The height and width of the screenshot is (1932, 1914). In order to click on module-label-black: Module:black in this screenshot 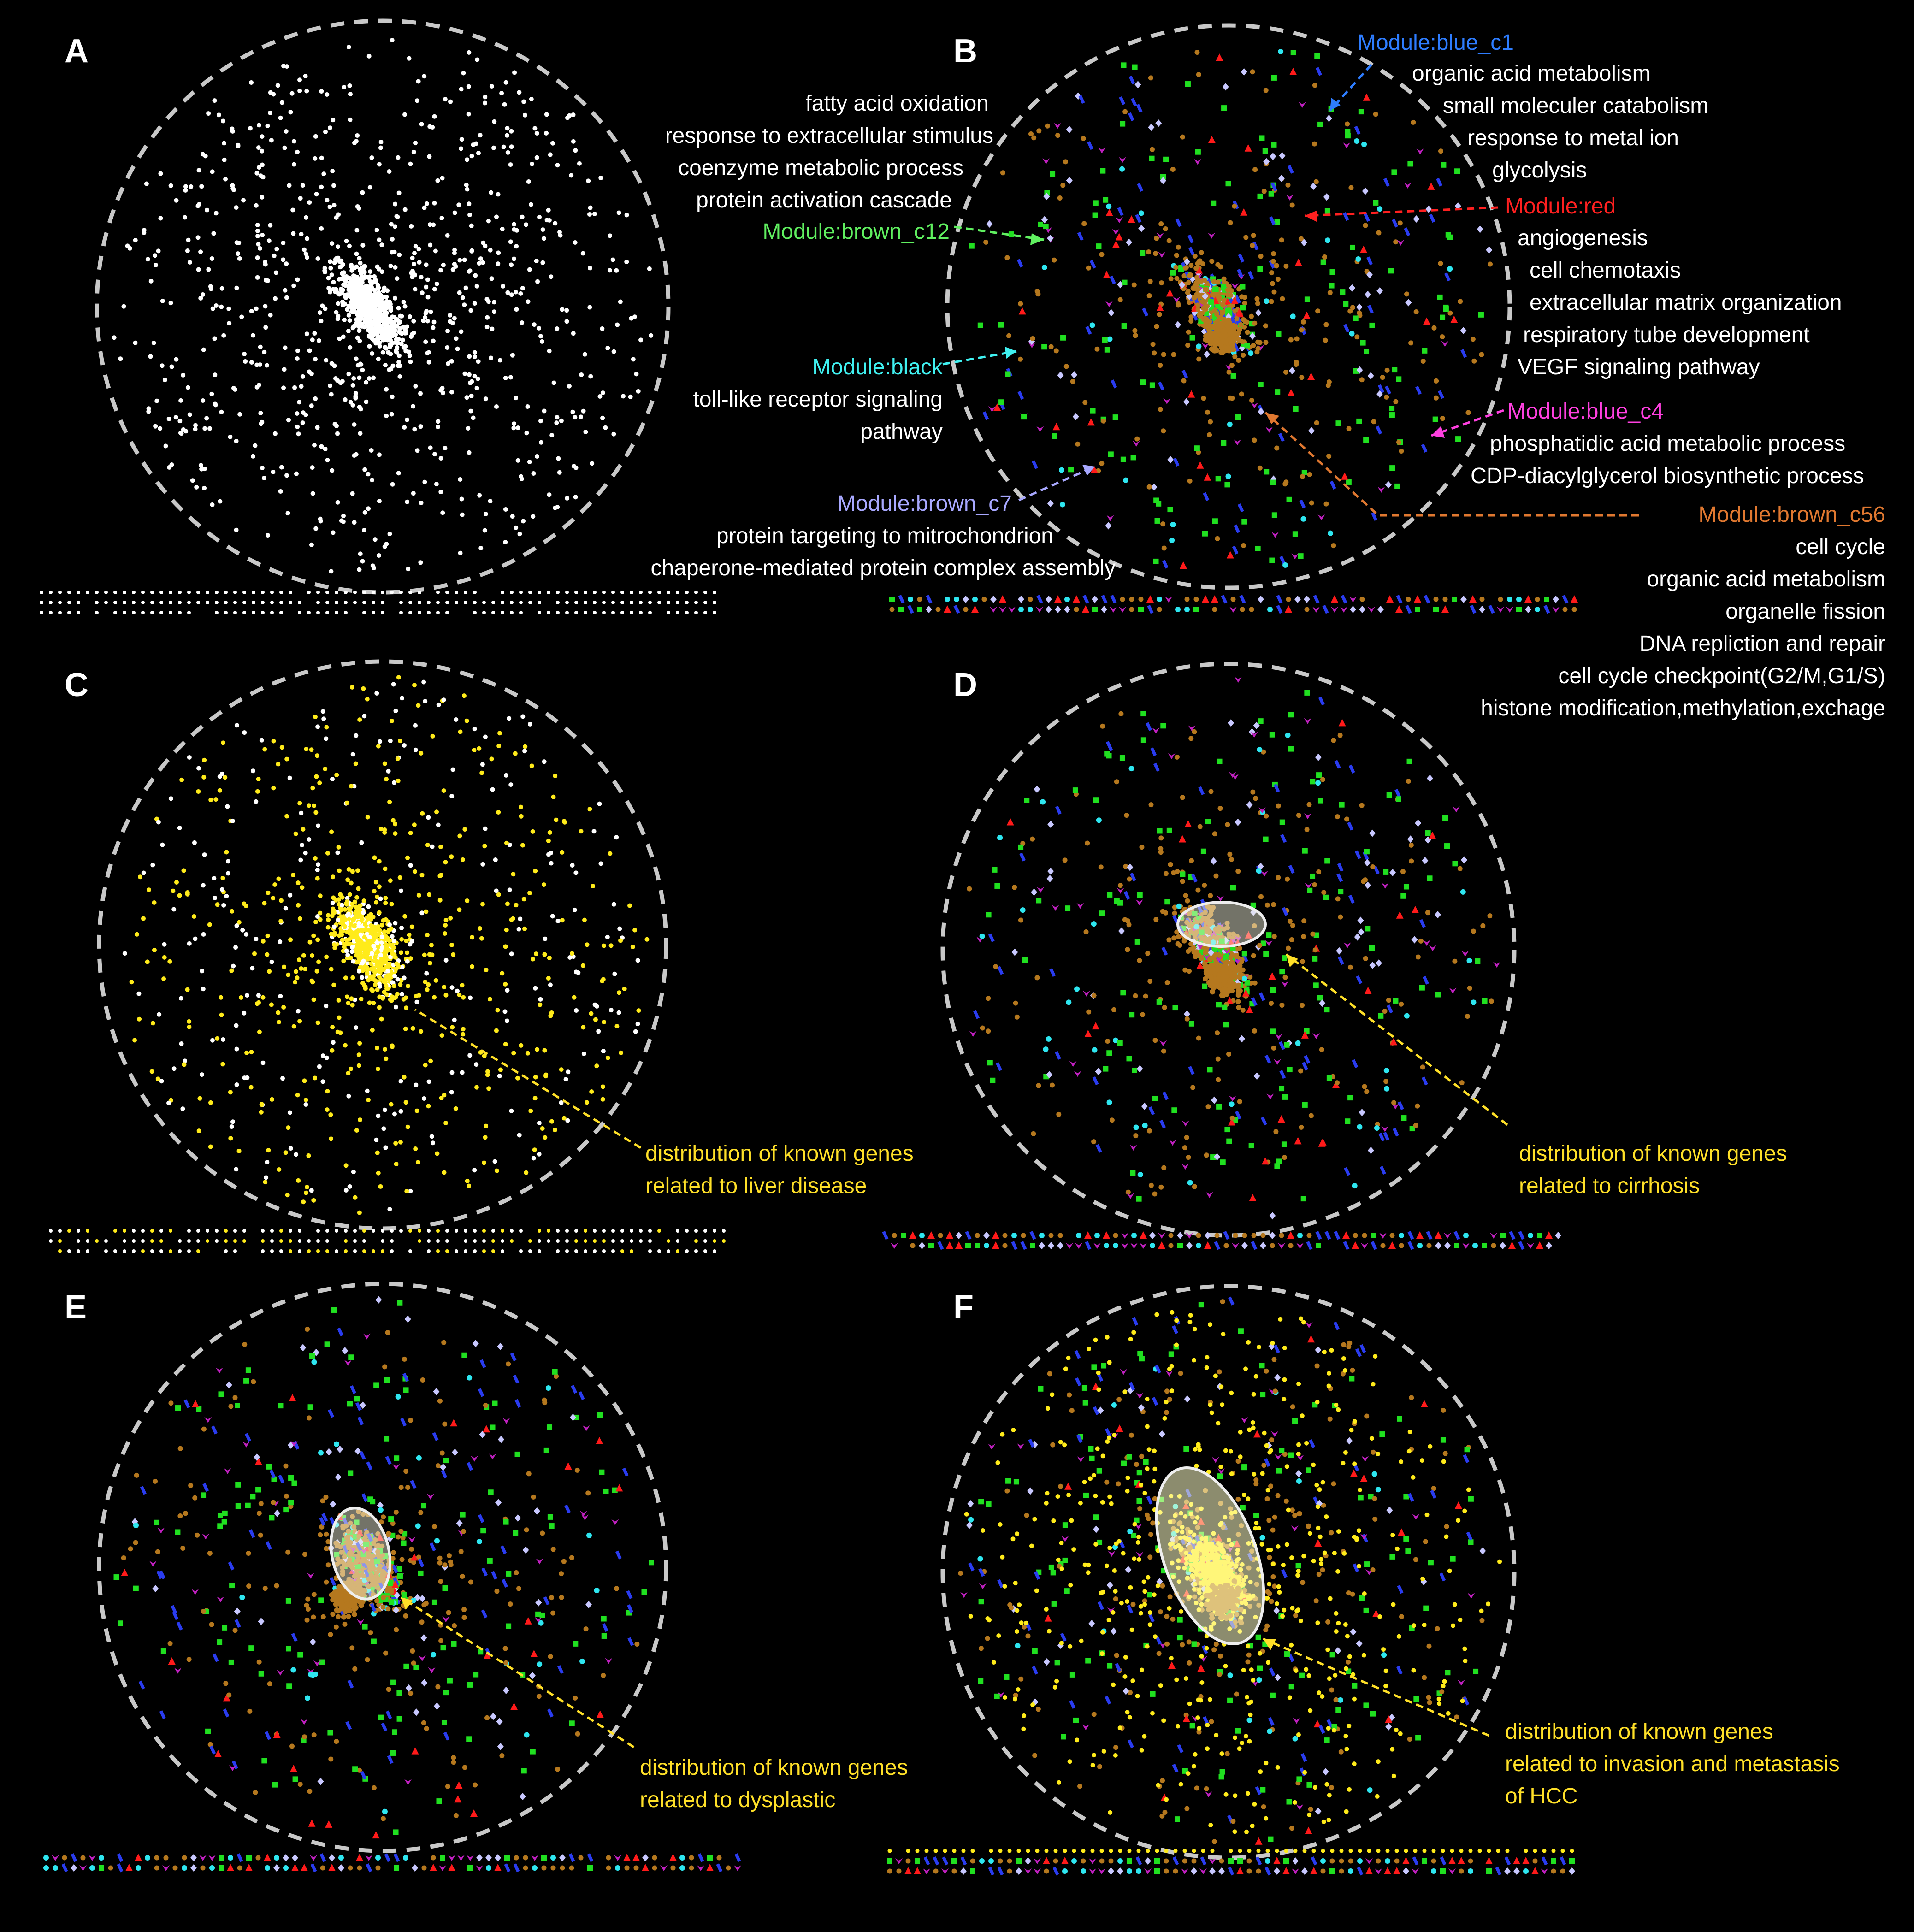, I will do `click(877, 367)`.